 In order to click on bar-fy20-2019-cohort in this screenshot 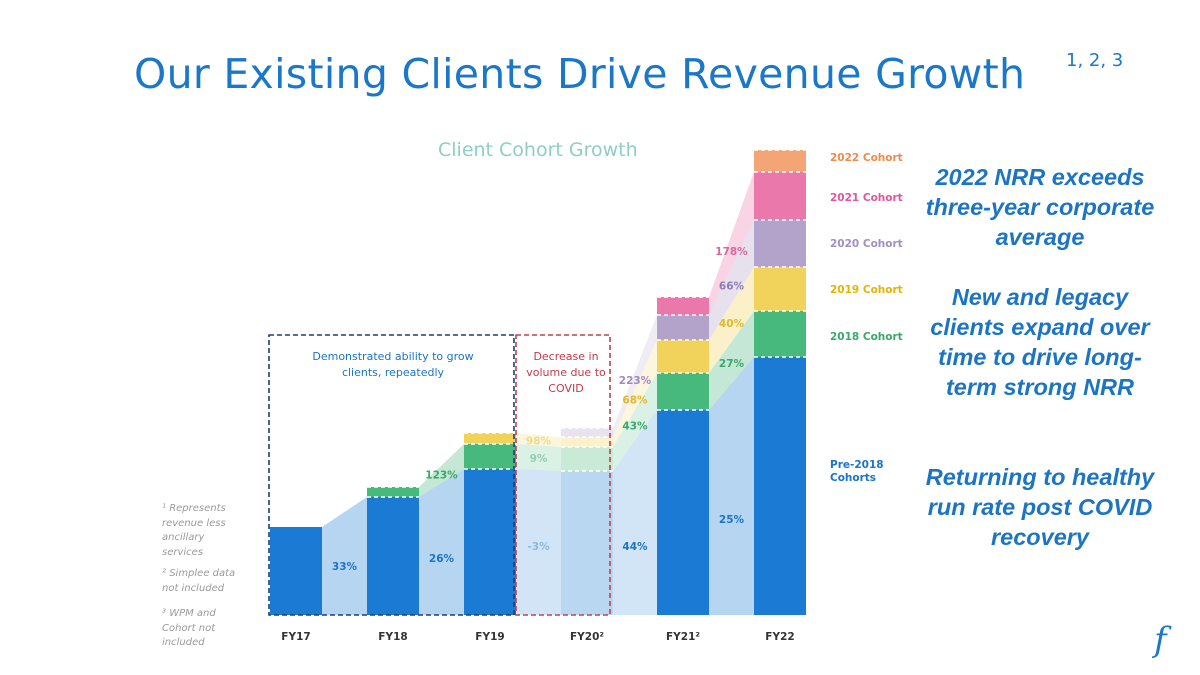, I will do `click(587, 442)`.